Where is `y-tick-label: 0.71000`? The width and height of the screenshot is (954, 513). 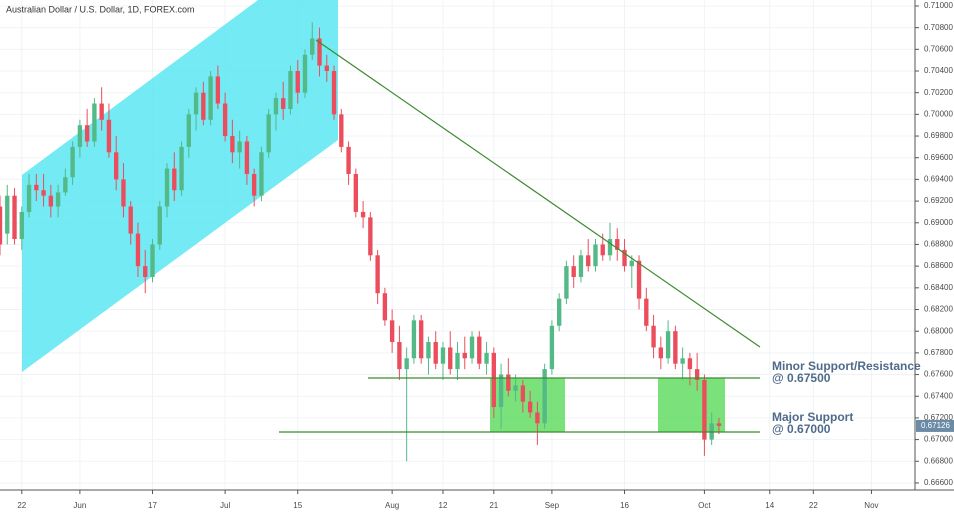 y-tick-label: 0.71000 is located at coordinates (938, 5).